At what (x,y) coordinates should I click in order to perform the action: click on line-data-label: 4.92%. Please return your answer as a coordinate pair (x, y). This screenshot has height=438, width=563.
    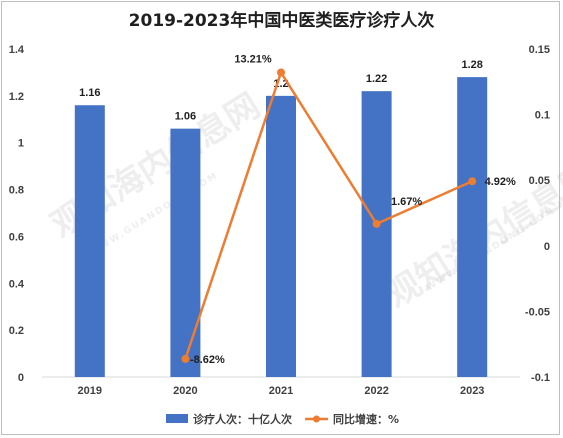
    Looking at the image, I should click on (500, 182).